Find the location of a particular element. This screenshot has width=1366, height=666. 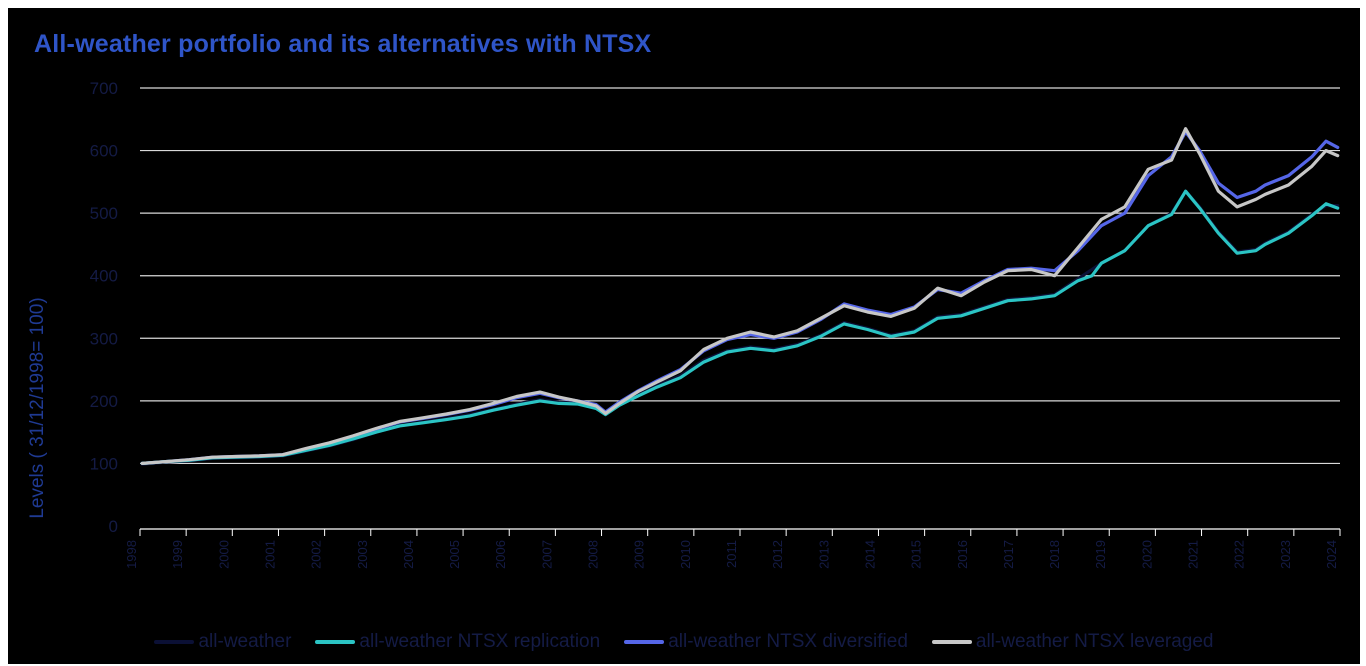

y-tick-label: 300 is located at coordinates (104, 338).